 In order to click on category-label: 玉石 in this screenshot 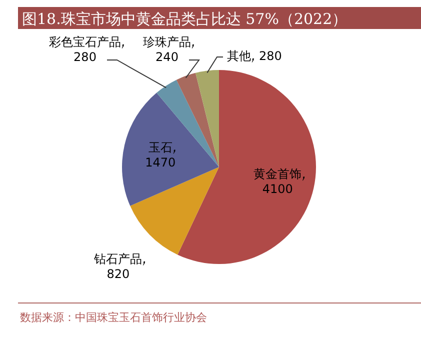, I will do `click(160, 147)`.